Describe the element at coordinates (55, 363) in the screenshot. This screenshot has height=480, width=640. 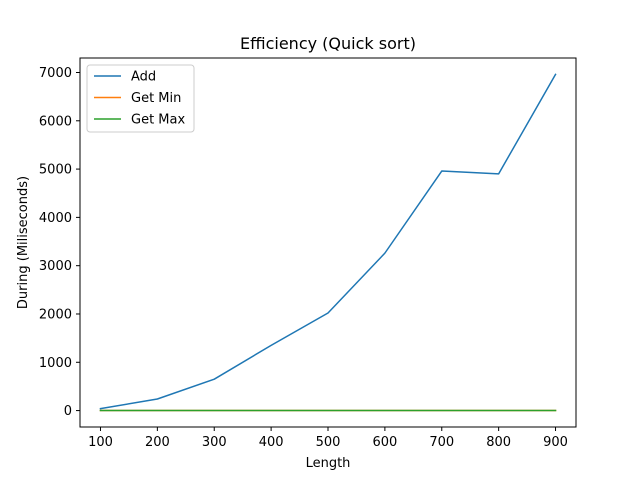
I see `y-tick-label: 1000` at that location.